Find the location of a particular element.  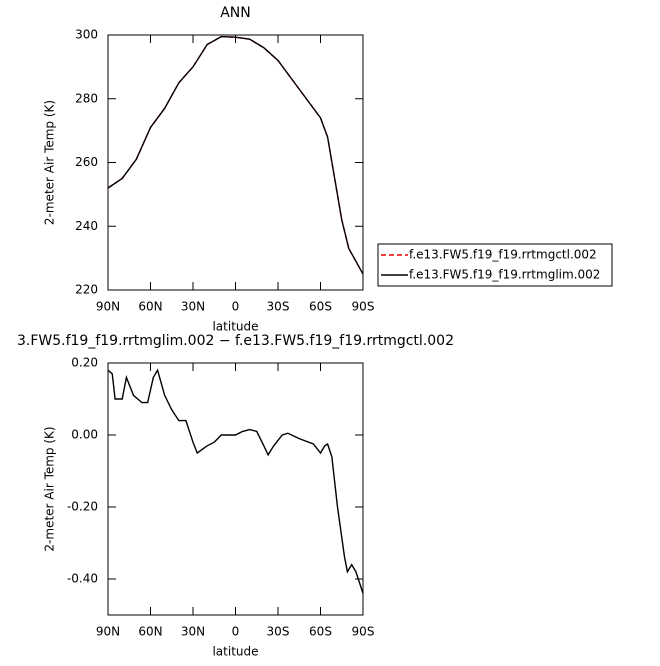

y-tick-label: 280 is located at coordinates (86, 98).